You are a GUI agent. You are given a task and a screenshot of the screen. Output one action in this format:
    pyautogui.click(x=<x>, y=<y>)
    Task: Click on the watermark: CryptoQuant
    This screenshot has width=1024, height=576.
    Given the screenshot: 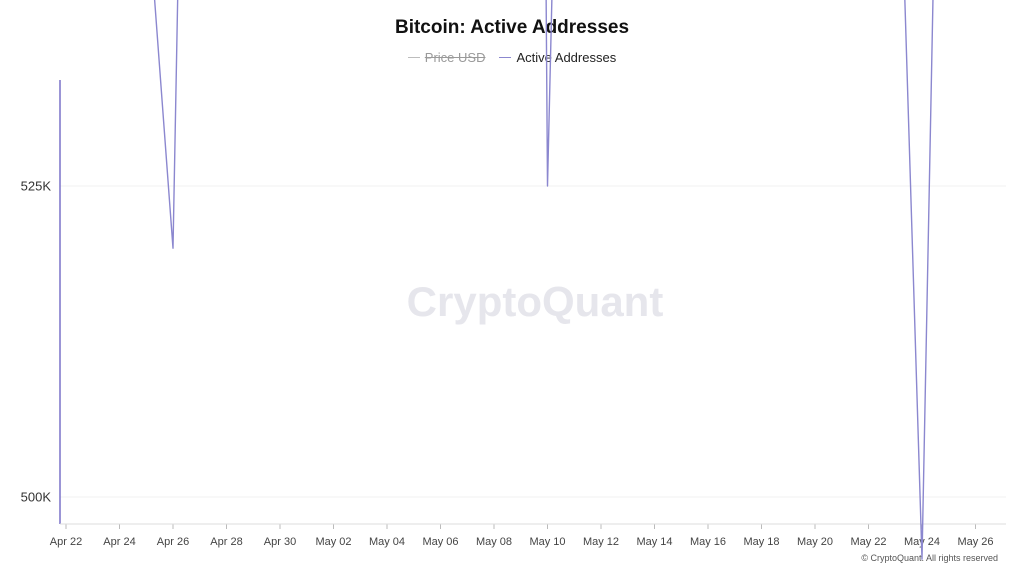 What is the action you would take?
    pyautogui.click(x=535, y=301)
    